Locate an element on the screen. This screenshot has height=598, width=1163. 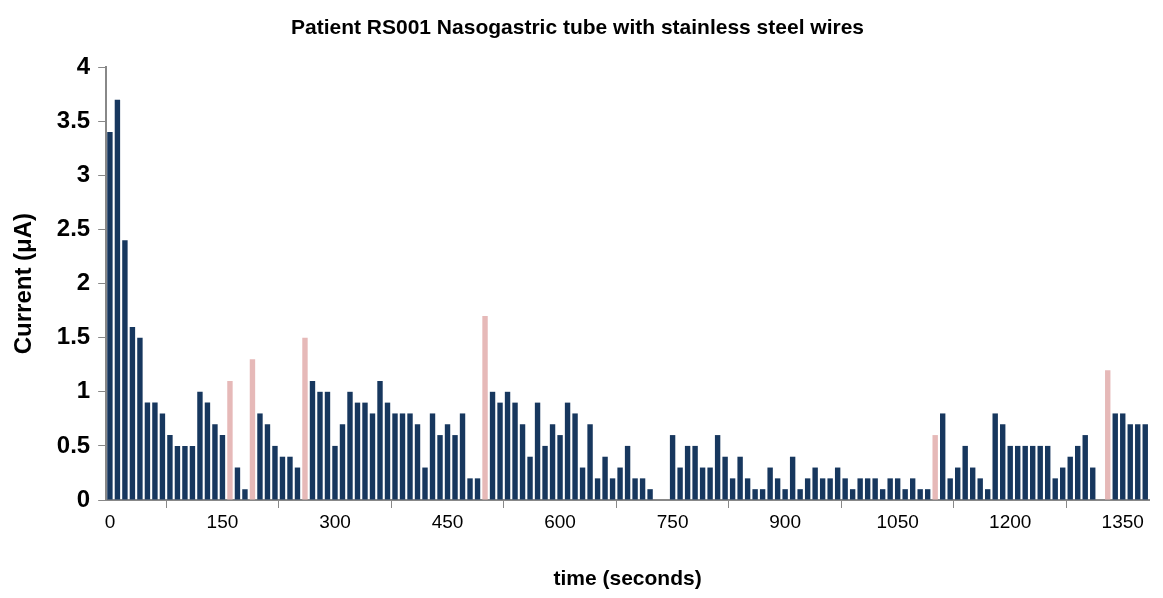
y-tick-label: 1 is located at coordinates (83, 390).